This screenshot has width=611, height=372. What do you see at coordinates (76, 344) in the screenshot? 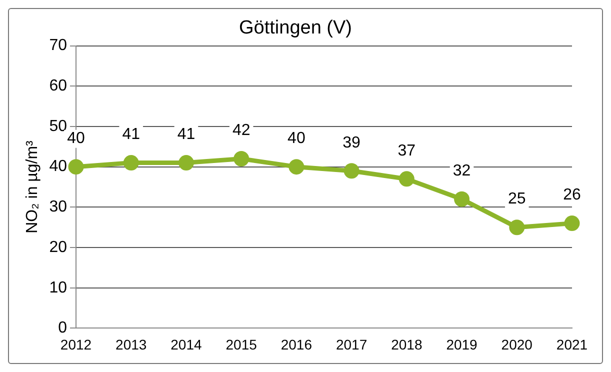
I see `x-tick-label: 2012` at bounding box center [76, 344].